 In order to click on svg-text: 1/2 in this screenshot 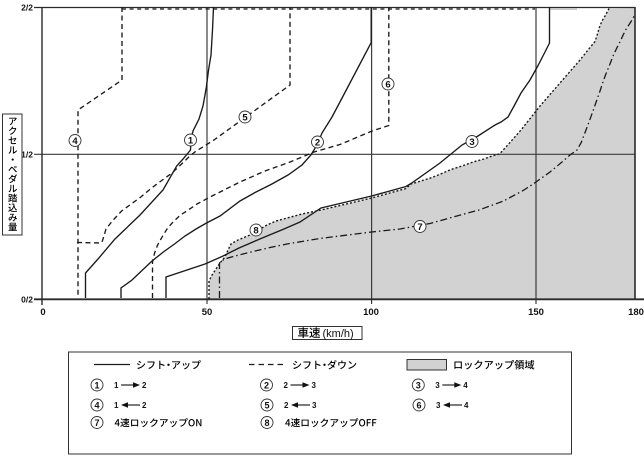, I will do `click(27, 155)`.